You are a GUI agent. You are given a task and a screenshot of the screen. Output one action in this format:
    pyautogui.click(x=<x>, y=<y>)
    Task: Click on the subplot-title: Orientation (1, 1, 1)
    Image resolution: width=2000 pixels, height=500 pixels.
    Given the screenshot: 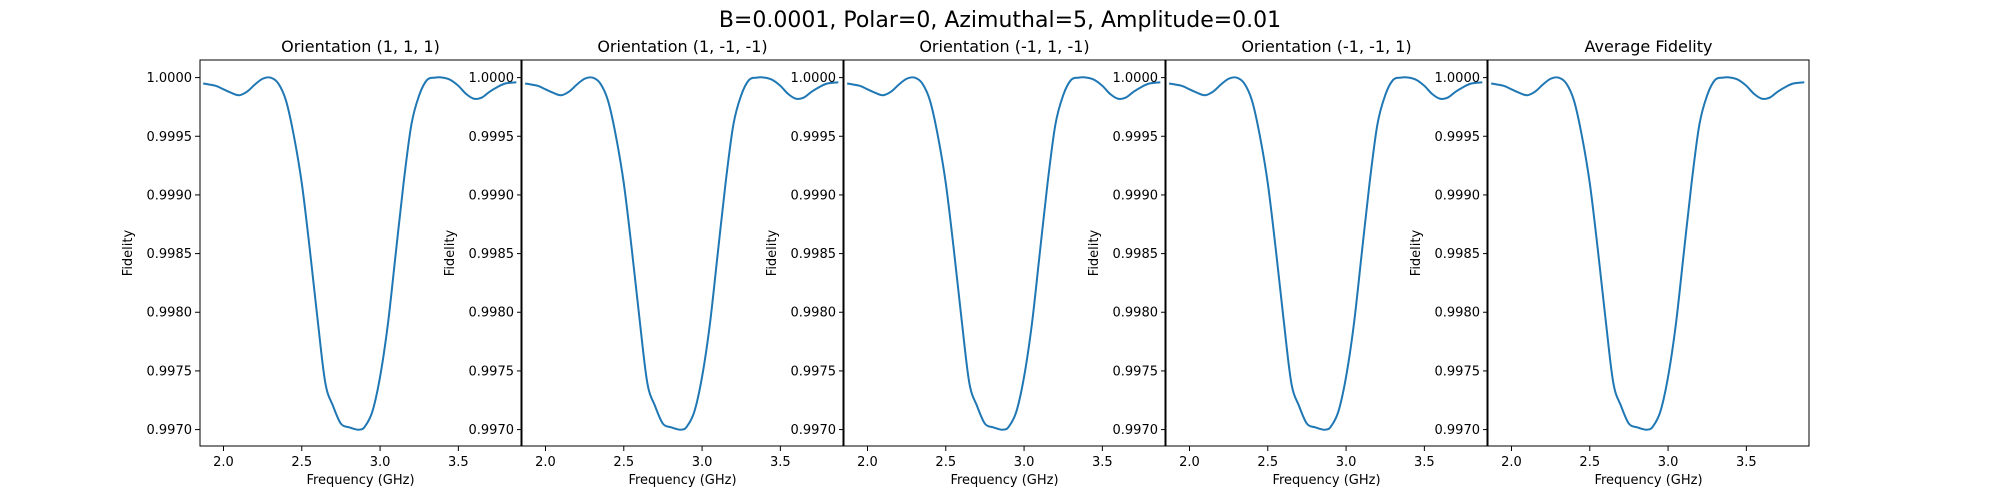 What is the action you would take?
    pyautogui.click(x=360, y=46)
    